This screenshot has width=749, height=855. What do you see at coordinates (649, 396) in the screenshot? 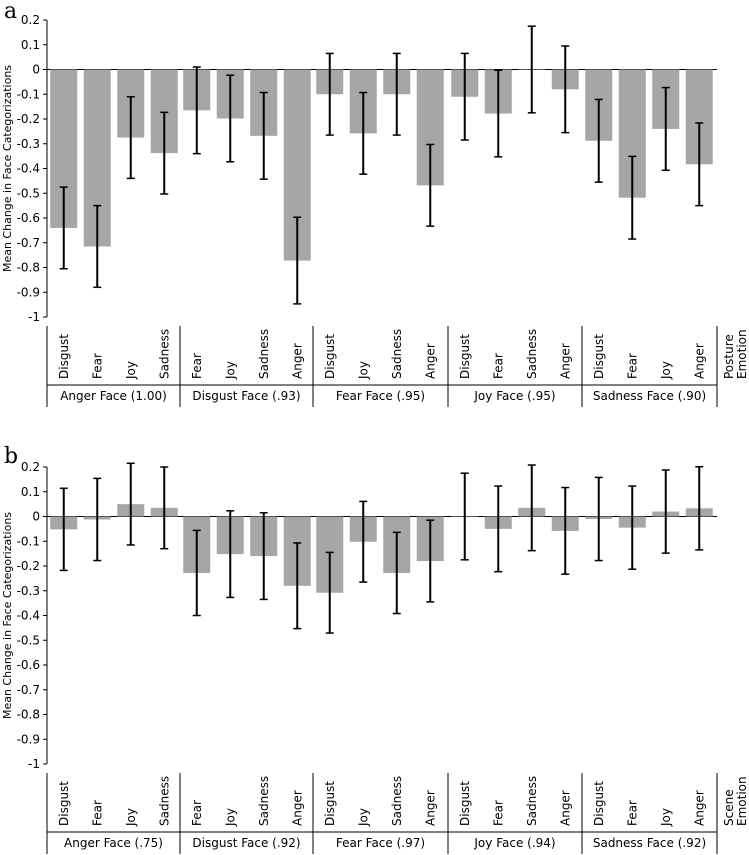
I see `group-label: Sadness Face (.90)` at bounding box center [649, 396].